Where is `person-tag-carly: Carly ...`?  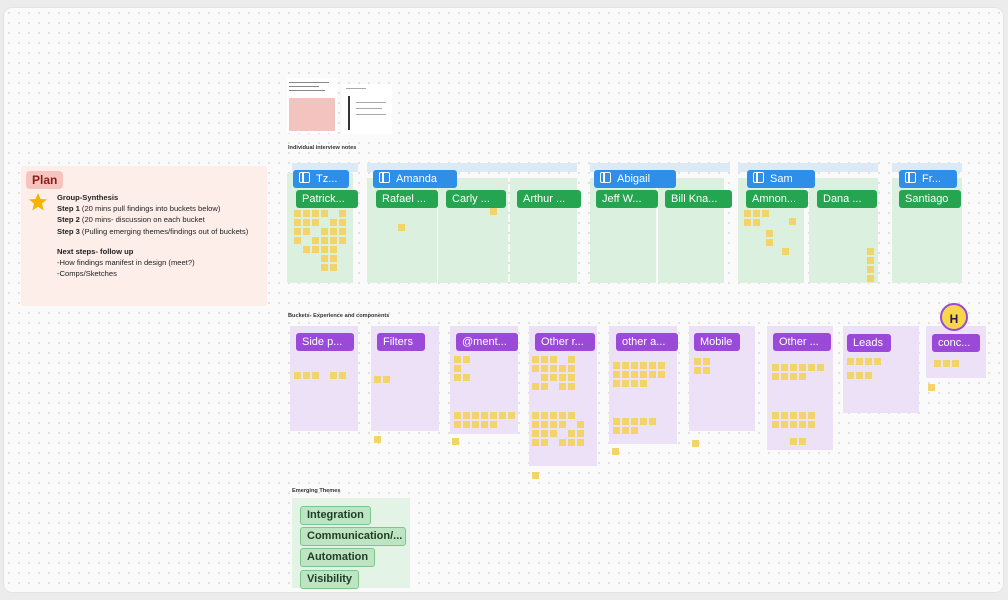
person-tag-carly: Carly ... is located at coordinates (476, 199).